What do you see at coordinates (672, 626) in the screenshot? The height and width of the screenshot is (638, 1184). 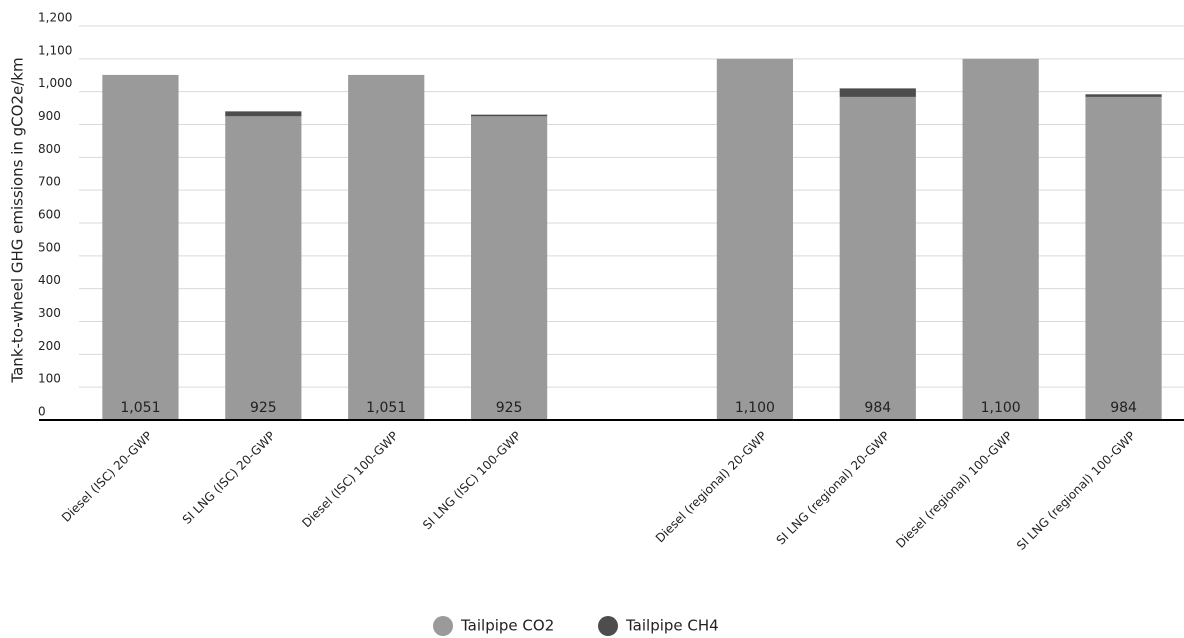 I see `legend-label: Tailpipe CH4` at bounding box center [672, 626].